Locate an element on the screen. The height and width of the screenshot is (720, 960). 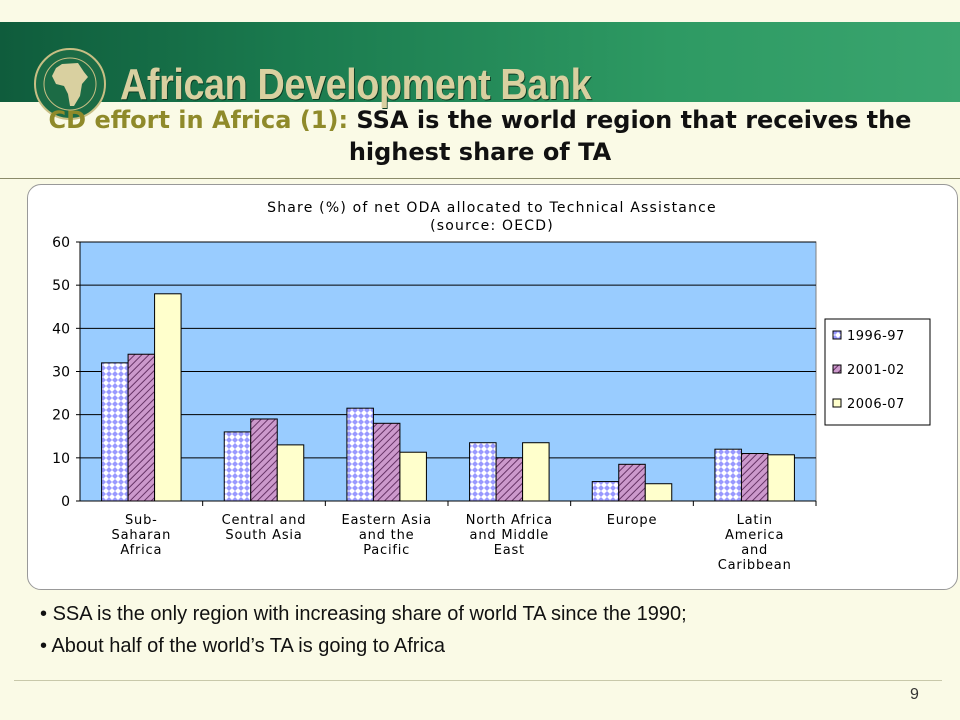
x-tick-label: Pacific is located at coordinates (386, 550).